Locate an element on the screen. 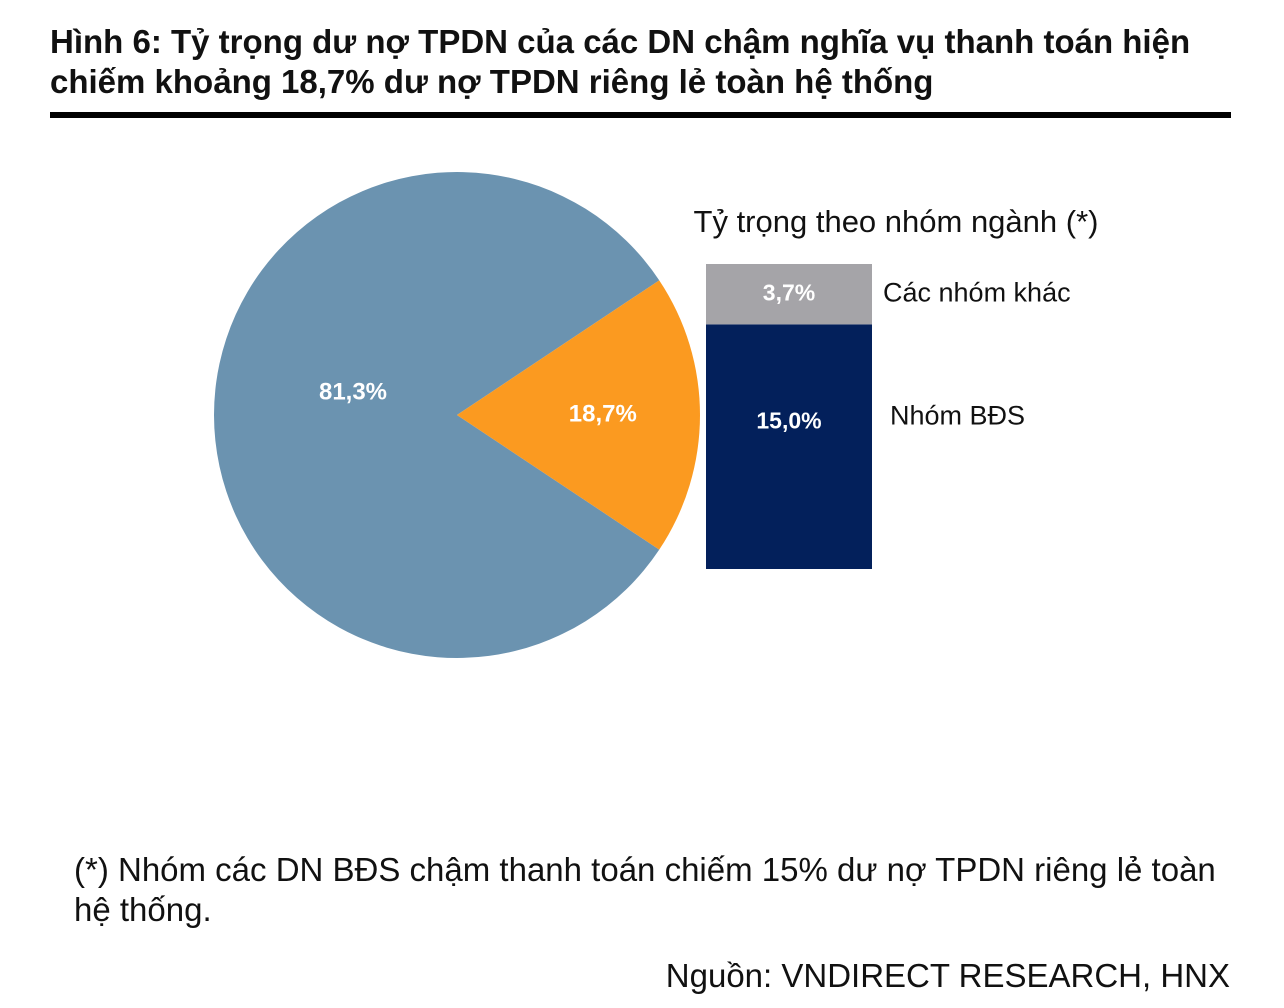  bar-value-other: 3,7% is located at coordinates (789, 292).